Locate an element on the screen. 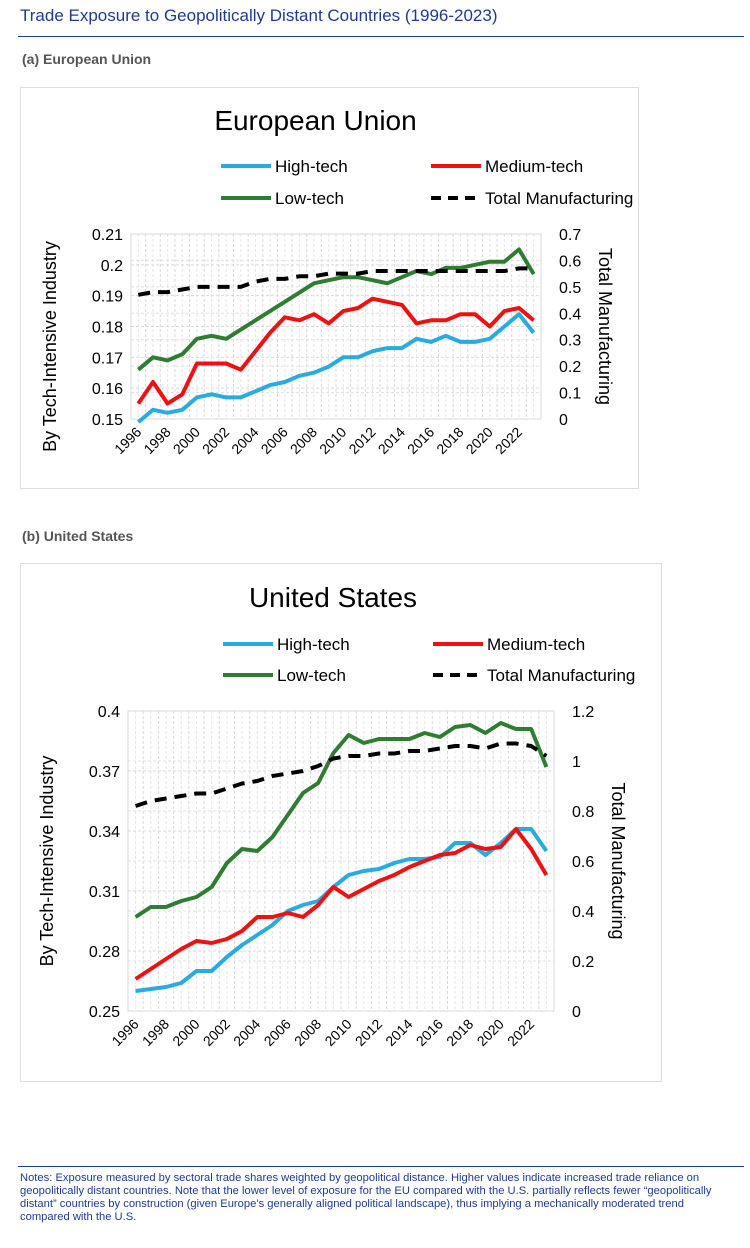  y2-tick-label: 0.7 is located at coordinates (570, 235).